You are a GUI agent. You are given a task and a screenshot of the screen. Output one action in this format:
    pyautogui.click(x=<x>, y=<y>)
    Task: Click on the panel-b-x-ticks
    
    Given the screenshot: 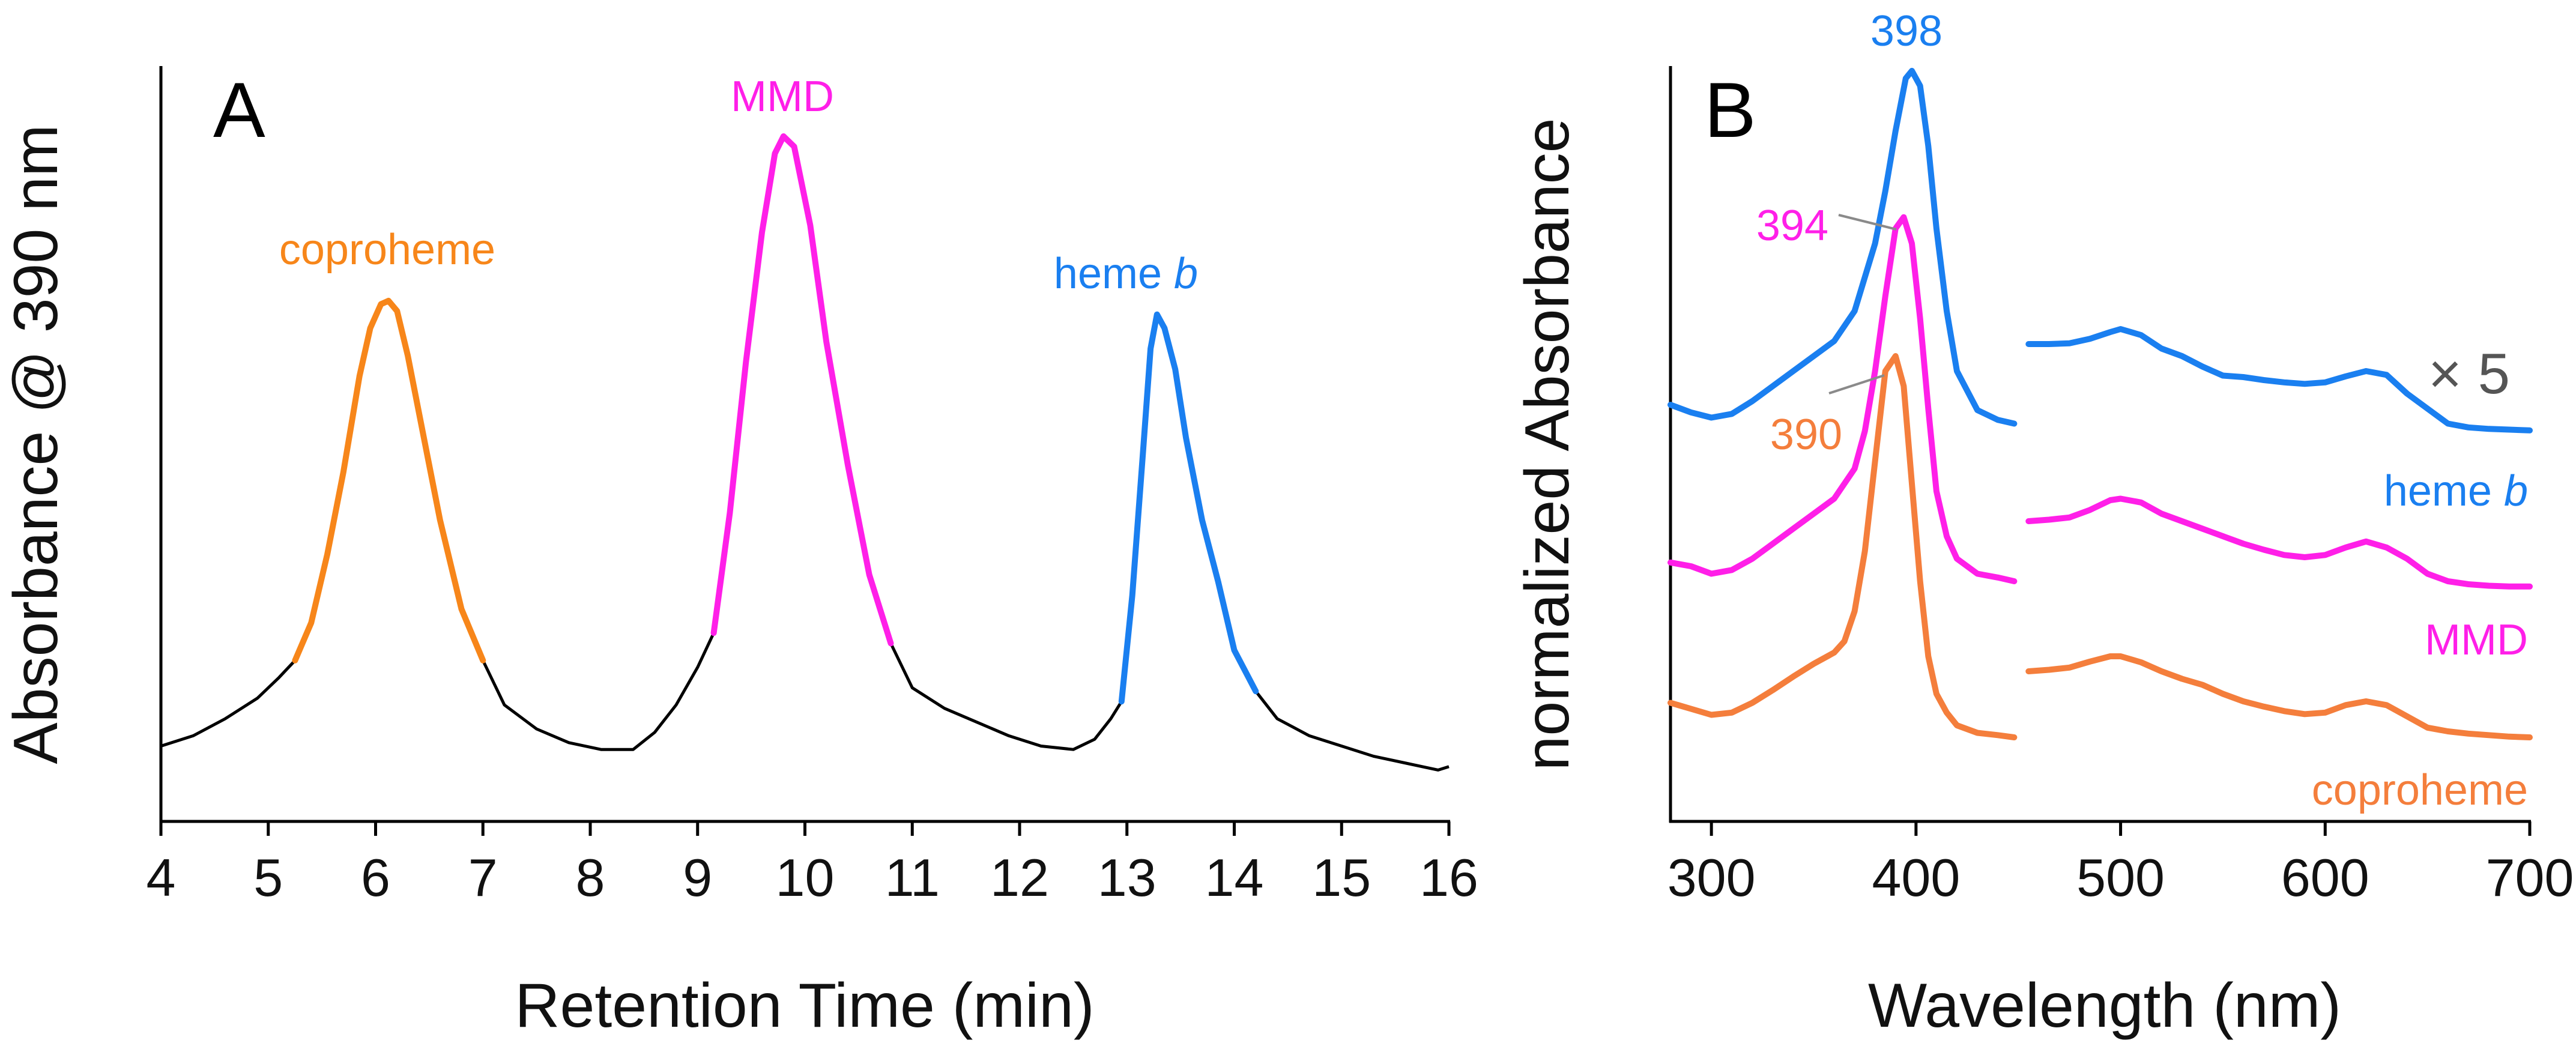 What is the action you would take?
    pyautogui.click(x=2121, y=828)
    